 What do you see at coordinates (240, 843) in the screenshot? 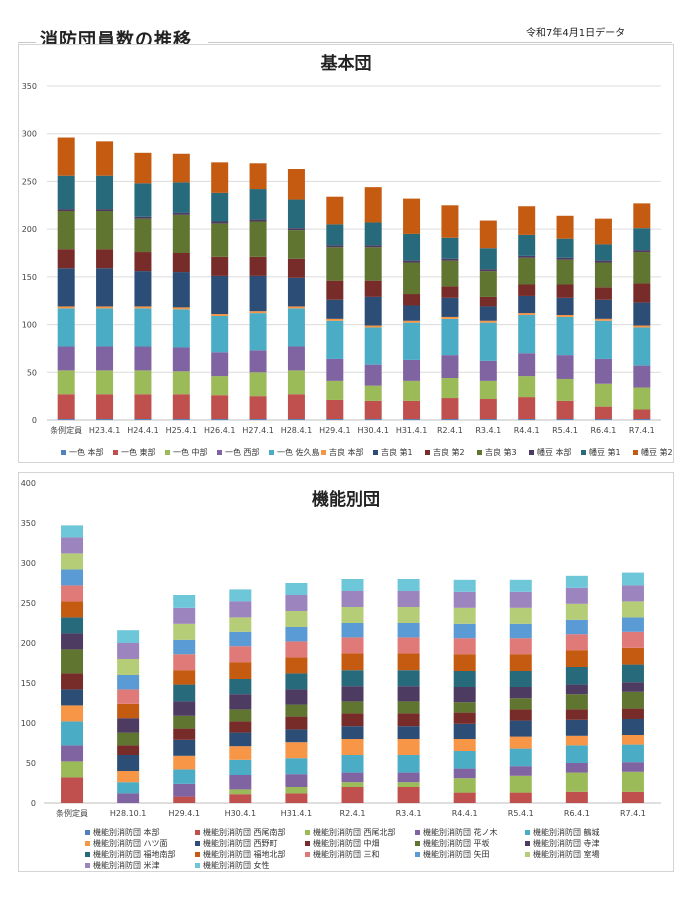
I see `legend-label: 機能別消防団 西野町` at bounding box center [240, 843].